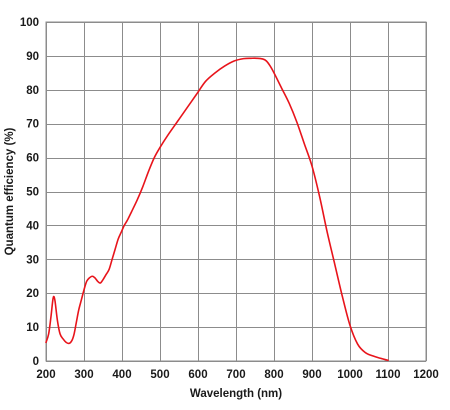  Describe the element at coordinates (10, 191) in the screenshot. I see `y-axis-title: Quantum efficiency (%)` at that location.